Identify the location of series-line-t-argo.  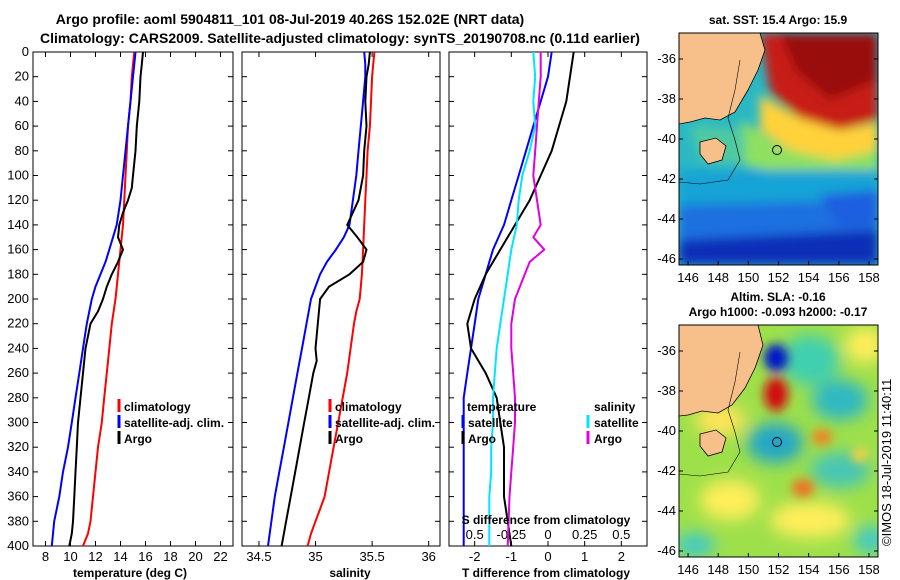
(520, 299).